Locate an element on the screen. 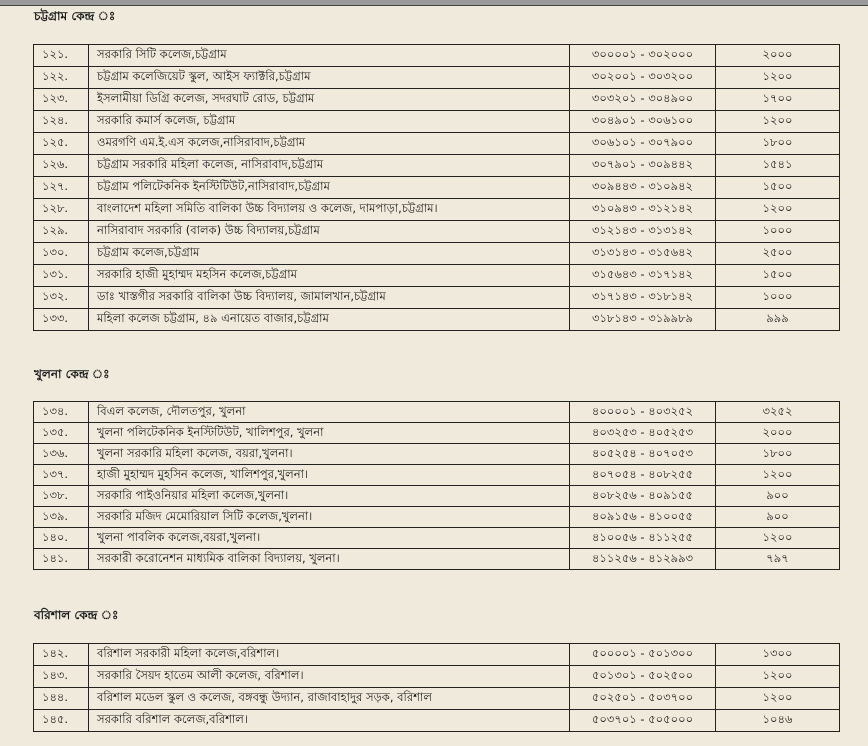  serial-number: ১২২. is located at coordinates (61, 77).